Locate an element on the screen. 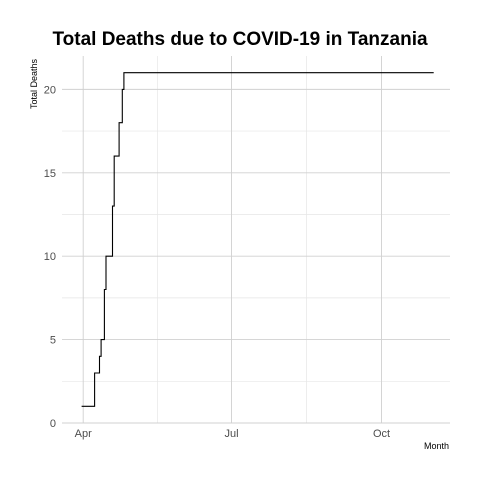  chart-title: Total Deaths due to COVID-19 in Tanzania is located at coordinates (240, 39).